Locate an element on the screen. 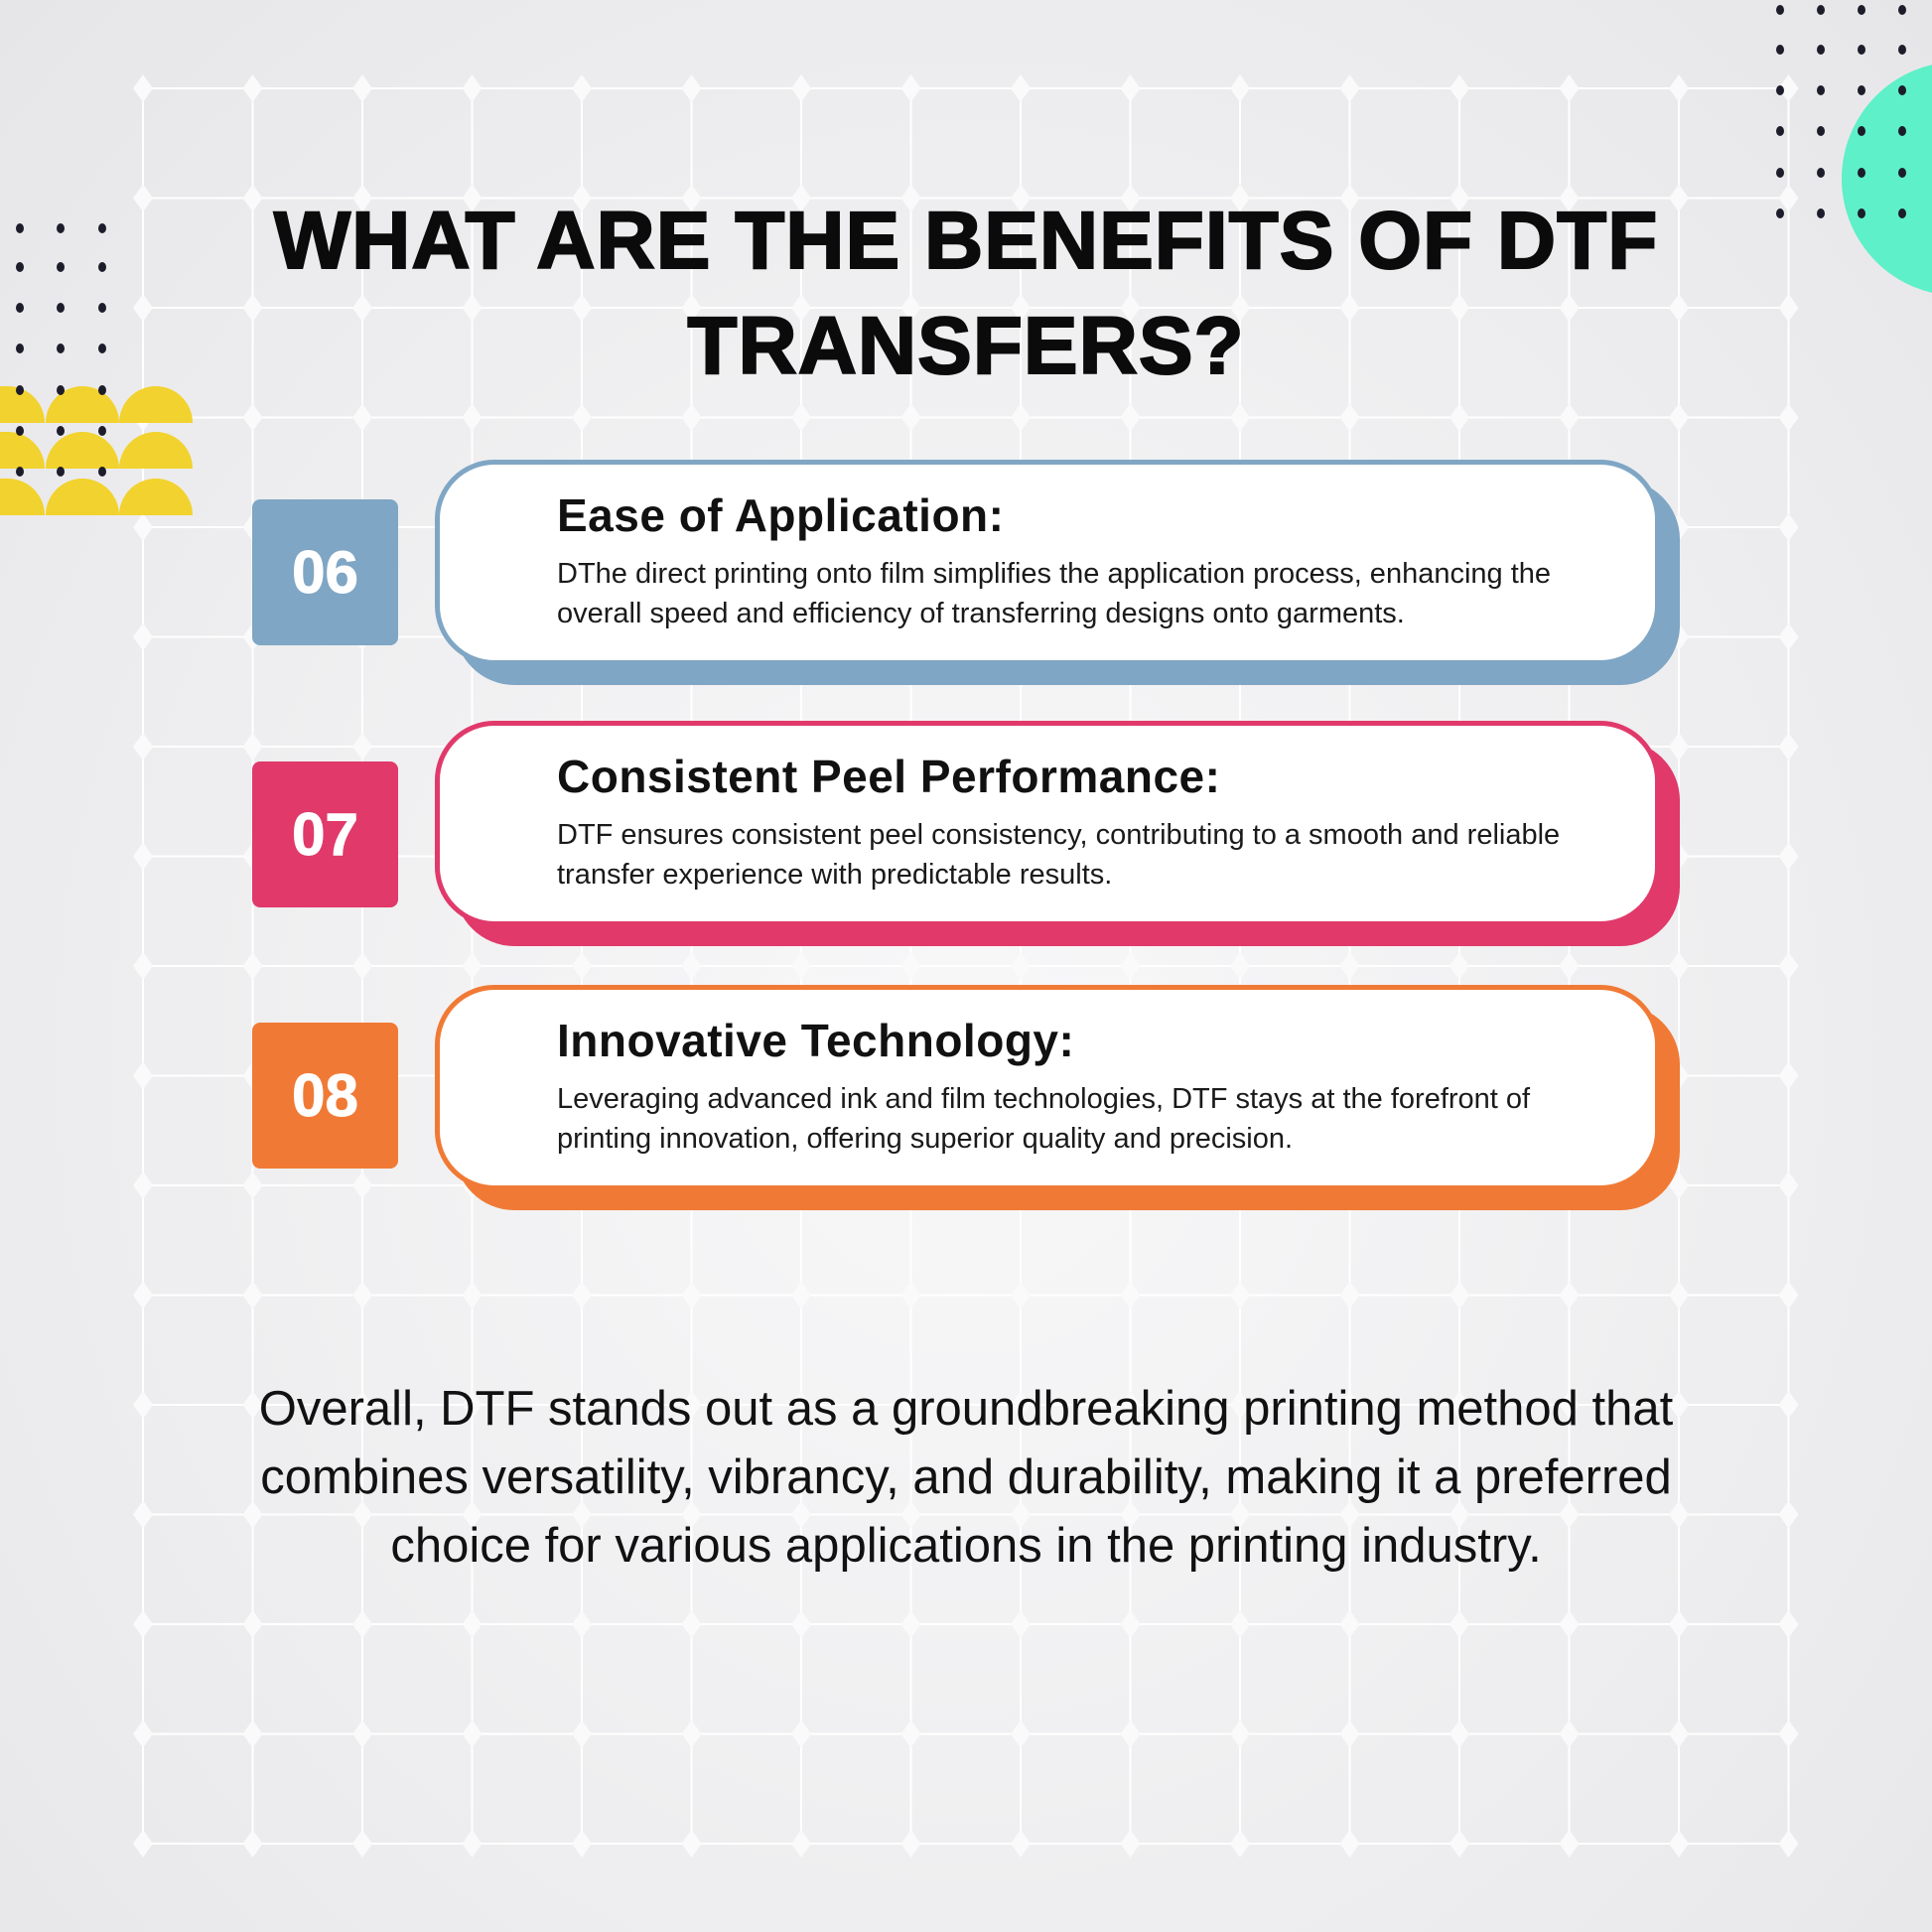 The height and width of the screenshot is (1932, 1932). benefit-heading: Innovative Technology: is located at coordinates (816, 1040).